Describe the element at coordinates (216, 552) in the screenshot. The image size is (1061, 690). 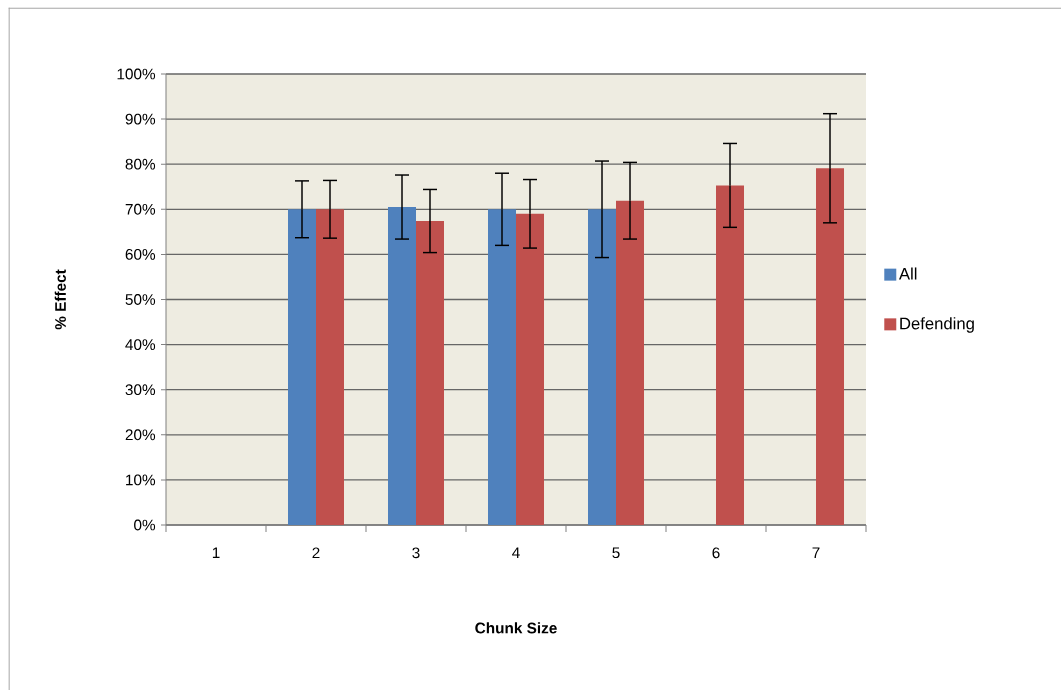
I see `x-tick-label: 1` at that location.